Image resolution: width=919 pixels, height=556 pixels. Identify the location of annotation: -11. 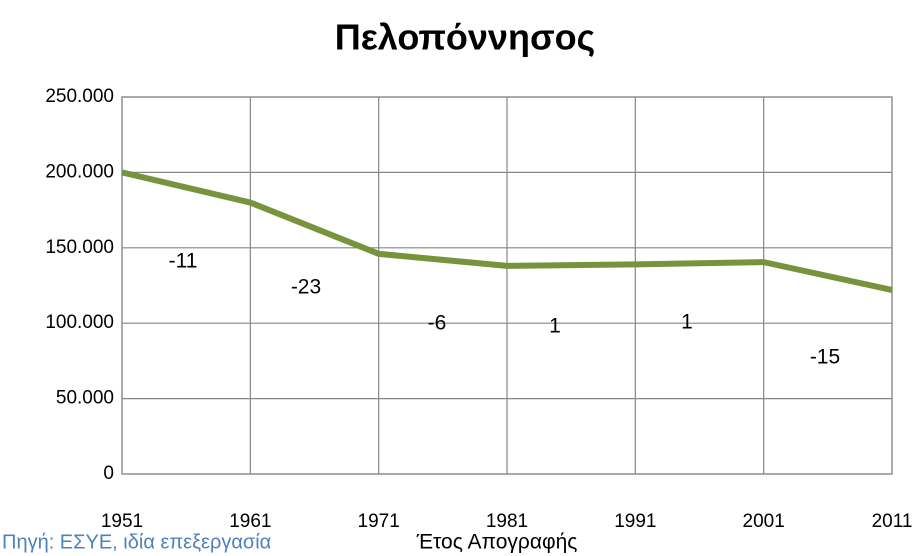
(183, 261).